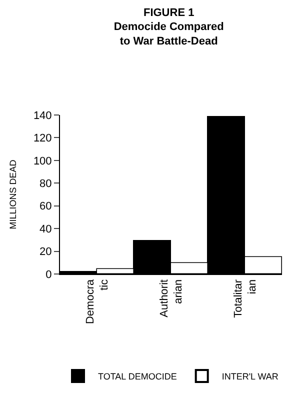 The width and height of the screenshot is (307, 394). Describe the element at coordinates (46, 184) in the screenshot. I see `y-tick-label: 80` at that location.